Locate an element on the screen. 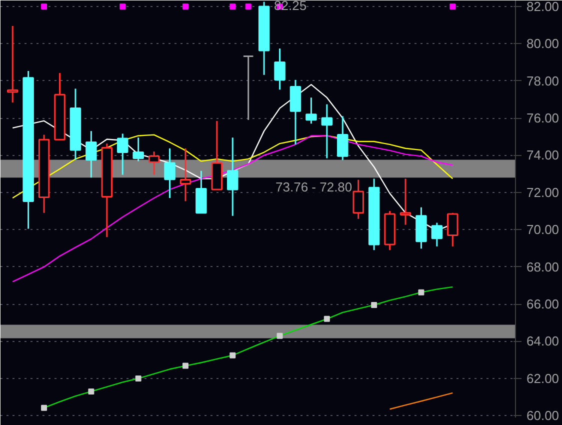 Image resolution: width=562 pixels, height=425 pixels. y-tick-label: 66.00 is located at coordinates (543, 304).